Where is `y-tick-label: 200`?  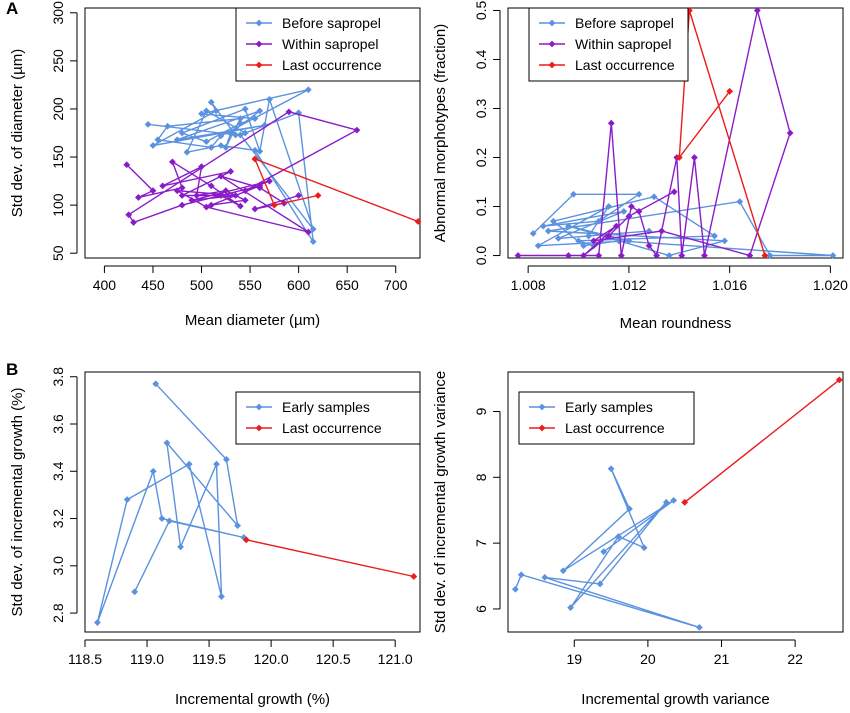 y-tick-label: 200 is located at coordinates (58, 109).